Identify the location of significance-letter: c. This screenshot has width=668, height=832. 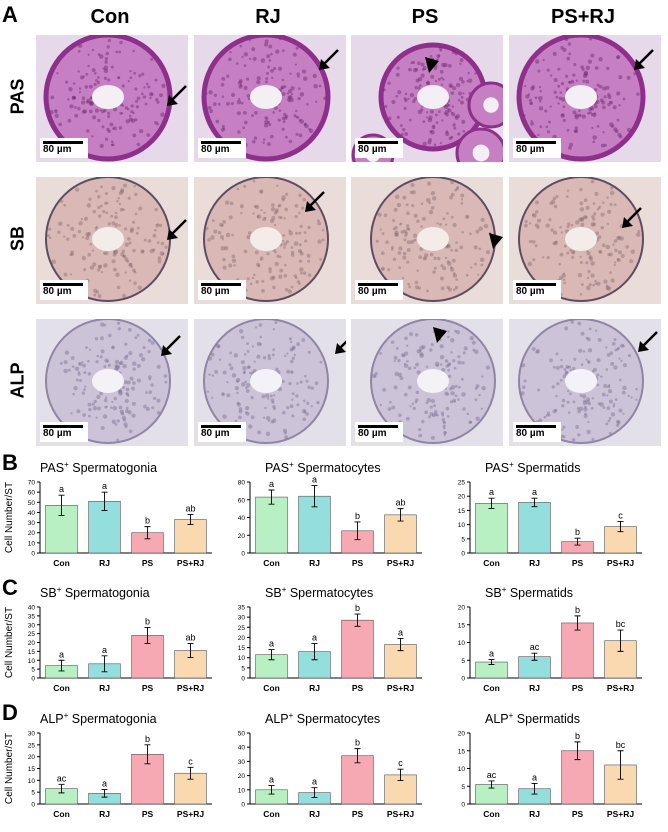
(620, 515).